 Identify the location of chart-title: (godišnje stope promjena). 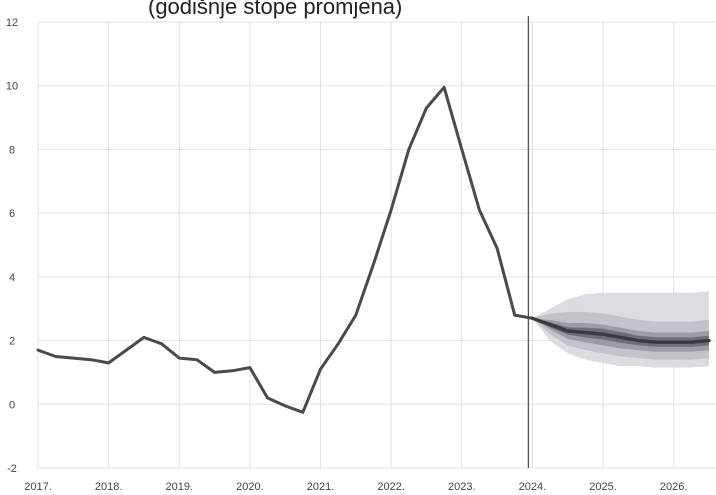
(275, 9).